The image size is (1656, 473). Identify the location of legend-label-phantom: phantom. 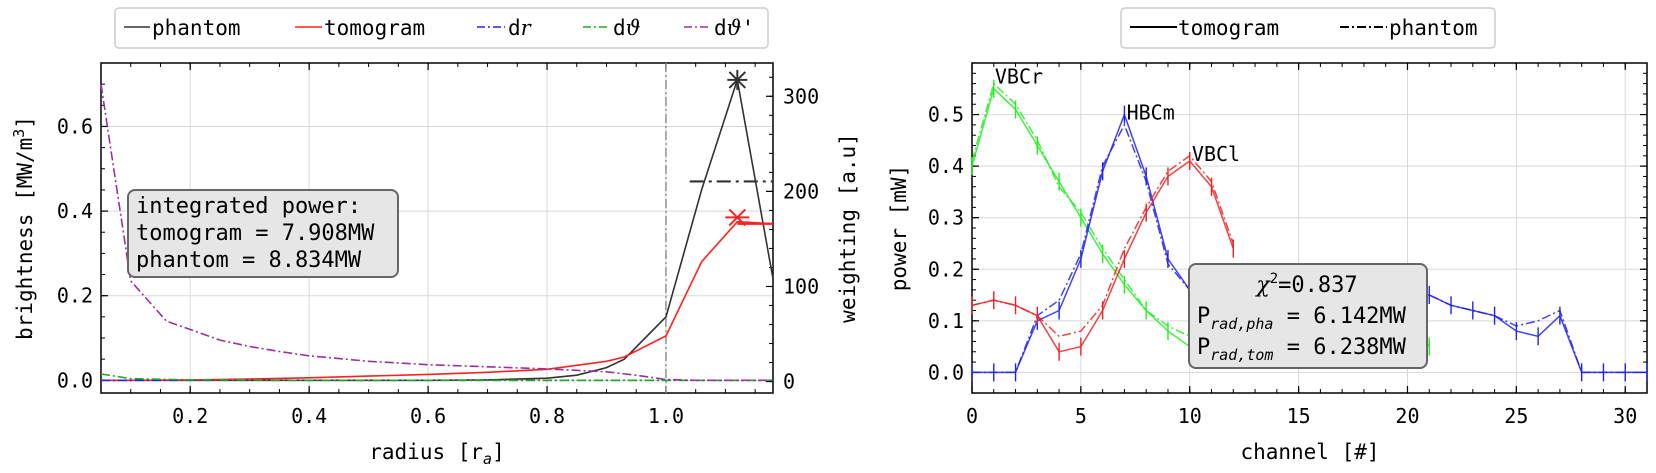
(196, 28).